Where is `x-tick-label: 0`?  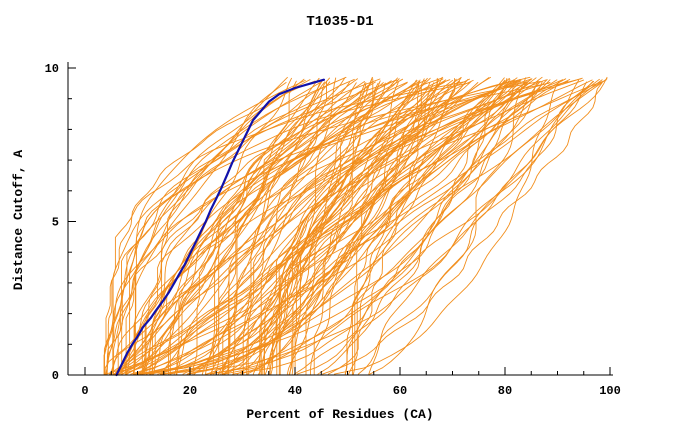 x-tick-label: 0 is located at coordinates (84, 391).